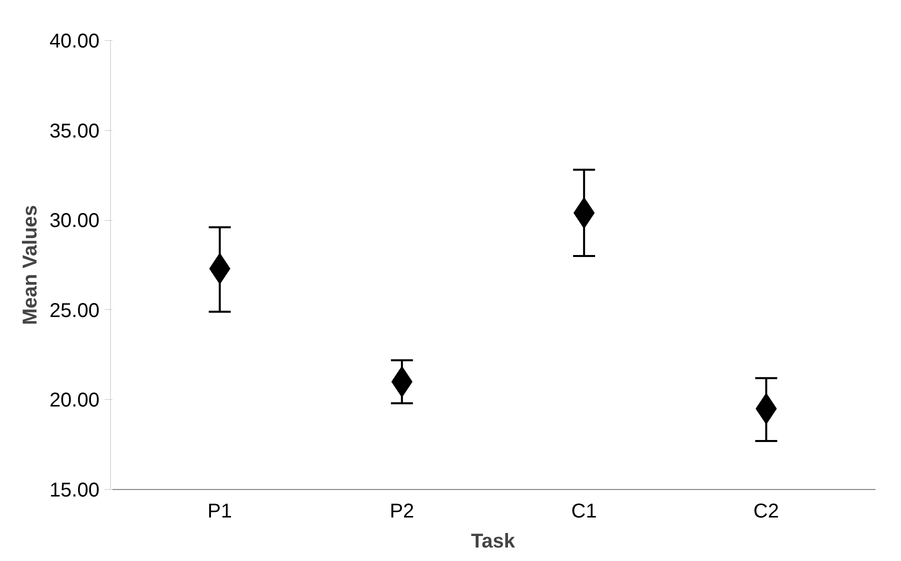 The height and width of the screenshot is (561, 901). What do you see at coordinates (74, 221) in the screenshot?
I see `y-tick-label: 30.00` at bounding box center [74, 221].